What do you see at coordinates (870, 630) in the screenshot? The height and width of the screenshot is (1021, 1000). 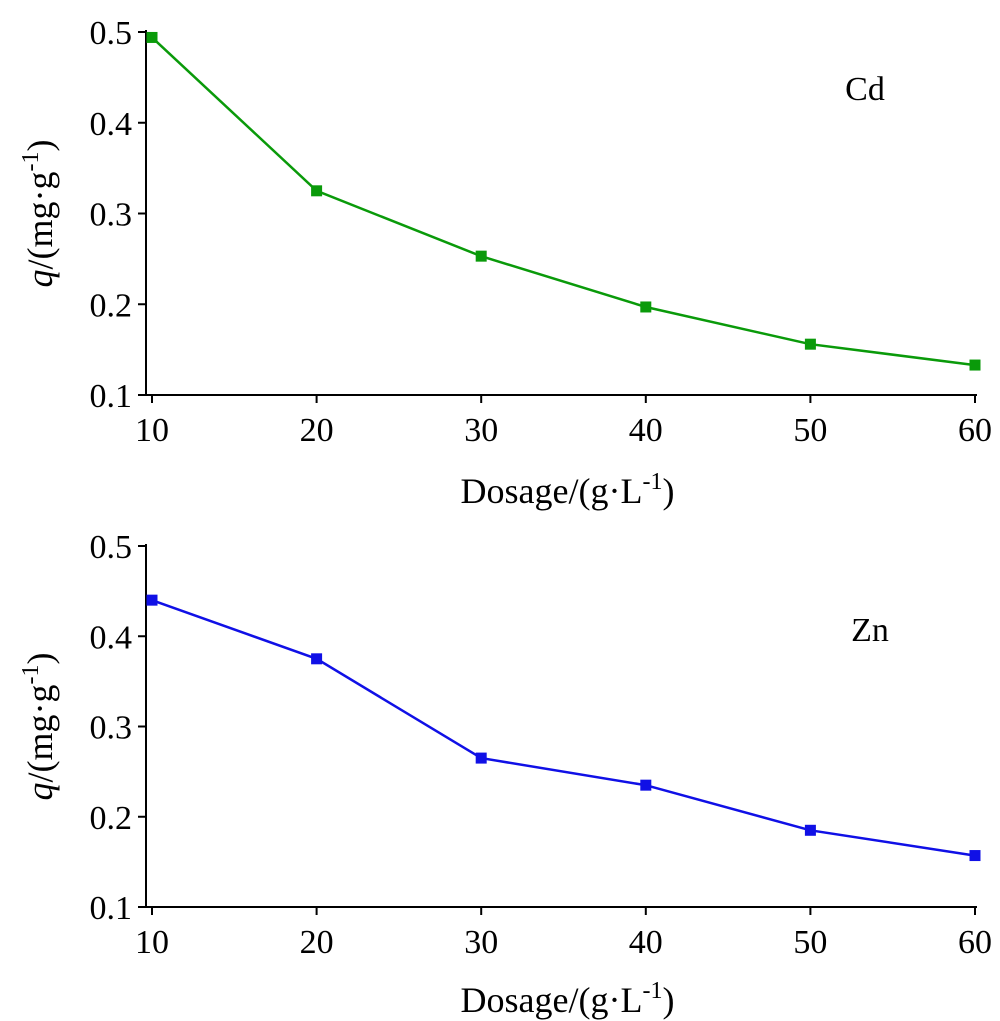 I see `panel-label: Zn` at bounding box center [870, 630].